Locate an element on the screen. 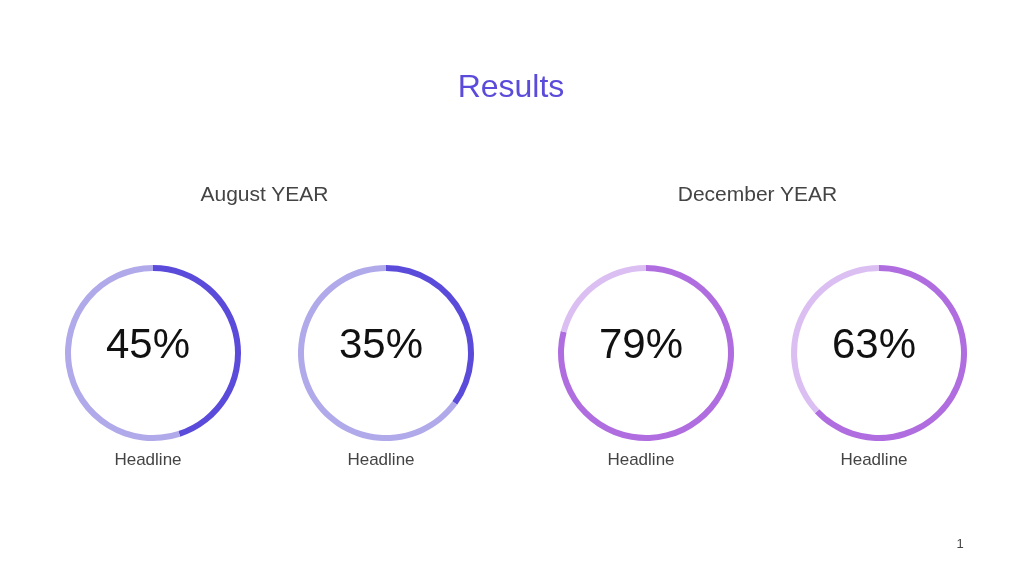 This screenshot has height=575, width=1022. text: 63% is located at coordinates (874, 344).